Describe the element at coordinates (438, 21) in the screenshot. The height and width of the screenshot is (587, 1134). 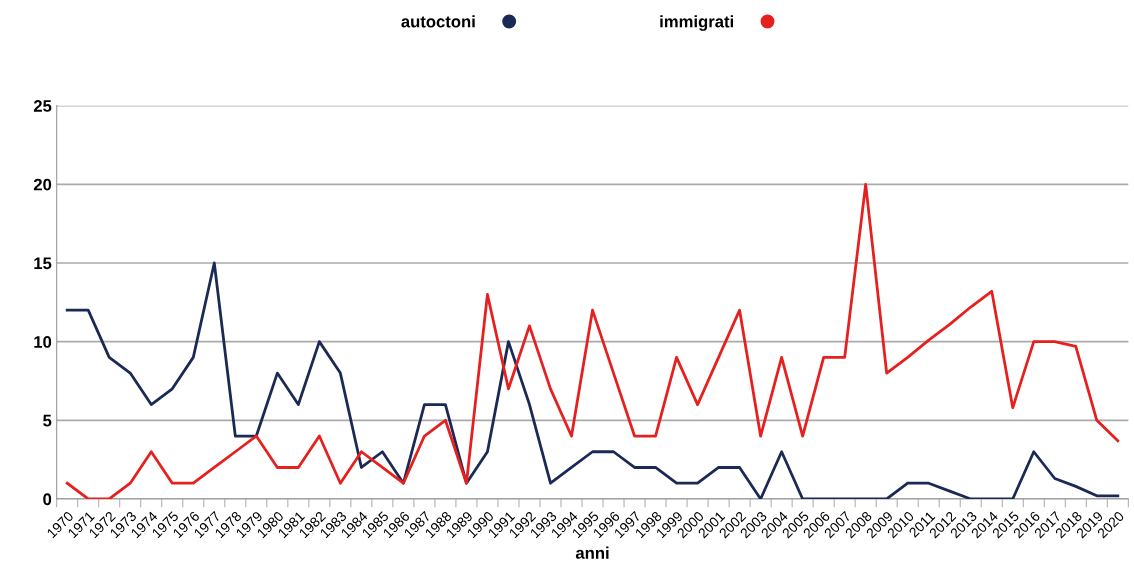
I see `legend-label: autoctoni` at that location.